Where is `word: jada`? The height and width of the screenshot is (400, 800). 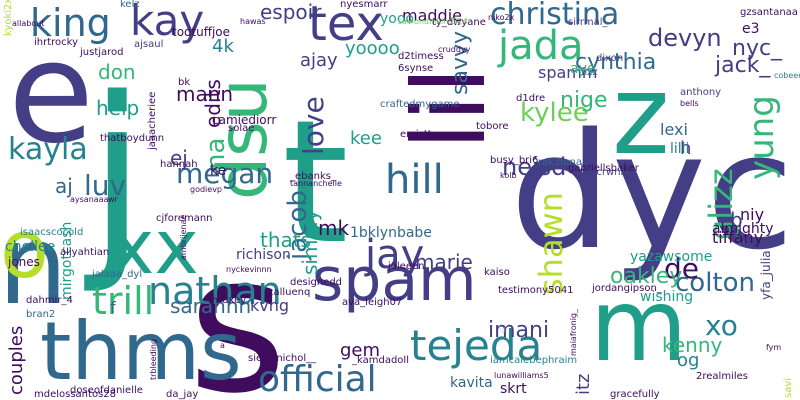
word: jada is located at coordinates (541, 46).